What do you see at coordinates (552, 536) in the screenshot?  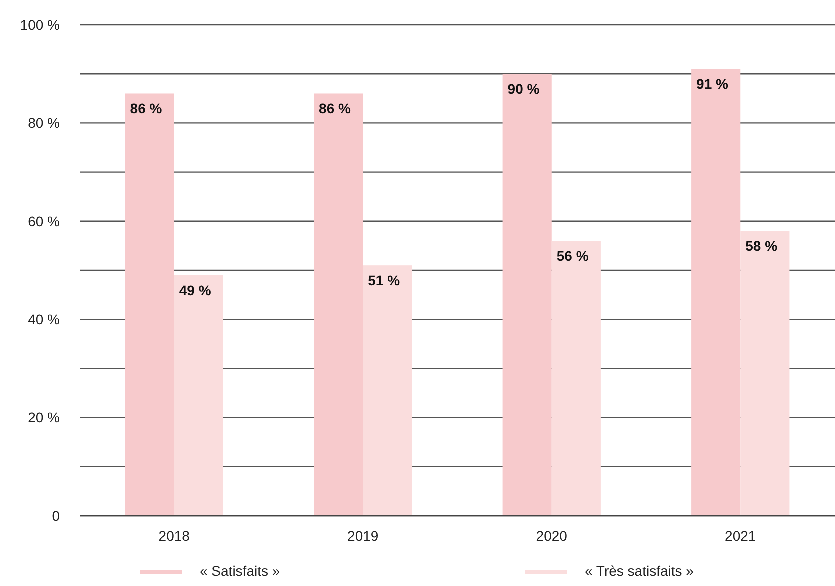 I see `x-tick-label: 2020` at bounding box center [552, 536].